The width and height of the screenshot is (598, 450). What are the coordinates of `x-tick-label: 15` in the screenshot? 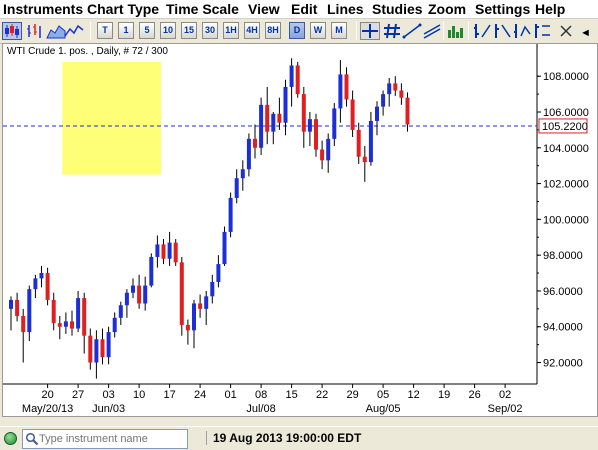 It's located at (291, 395).